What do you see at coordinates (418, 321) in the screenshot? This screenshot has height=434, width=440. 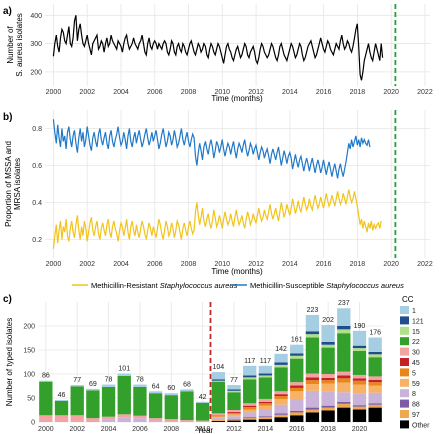 I see `legend-label-cc-121: 121` at bounding box center [418, 321].